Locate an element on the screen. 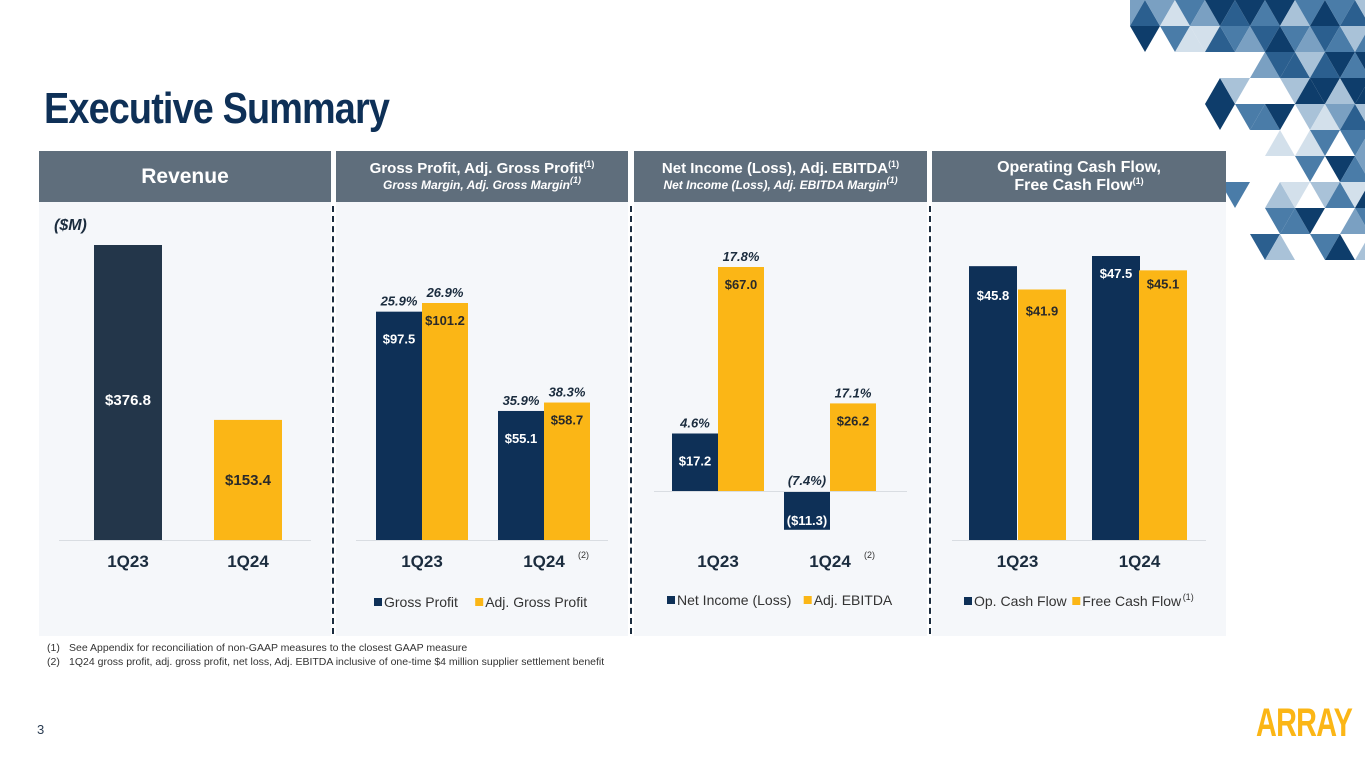 This screenshot has height=768, width=1365. revenue-panel-header: Revenue is located at coordinates (185, 176).